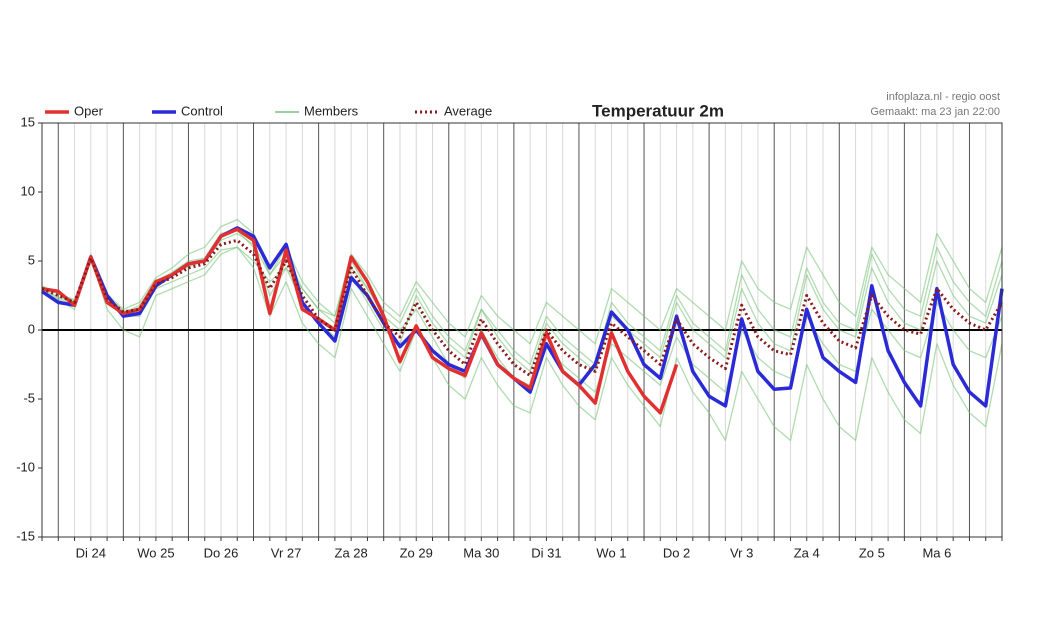 Image resolution: width=1057 pixels, height=635 pixels. Describe the element at coordinates (481, 552) in the screenshot. I see `x-tick-label: Ma 30` at that location.